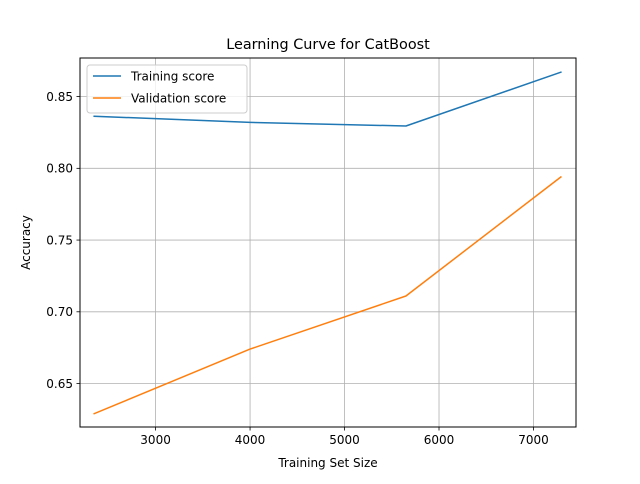  I want to click on y-tick-label: 0.75, so click(59, 240).